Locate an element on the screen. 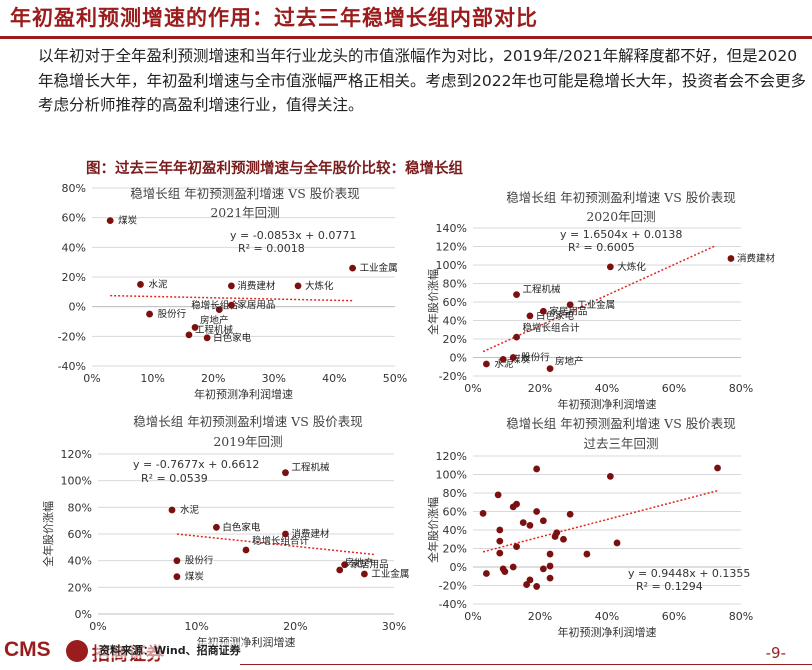  r-squared: R² = 0.1294 is located at coordinates (669, 586).